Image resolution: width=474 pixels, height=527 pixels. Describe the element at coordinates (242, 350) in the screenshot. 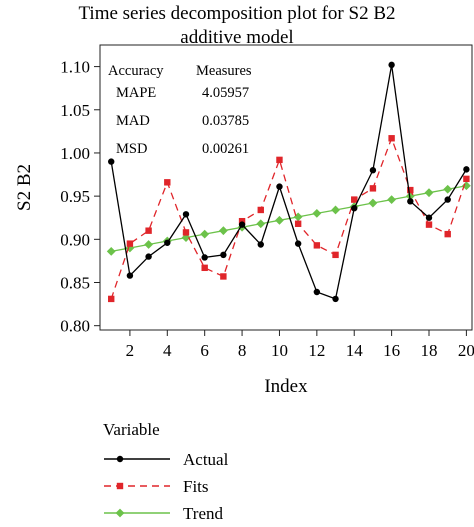

I see `x-tick-label: 8` at that location.